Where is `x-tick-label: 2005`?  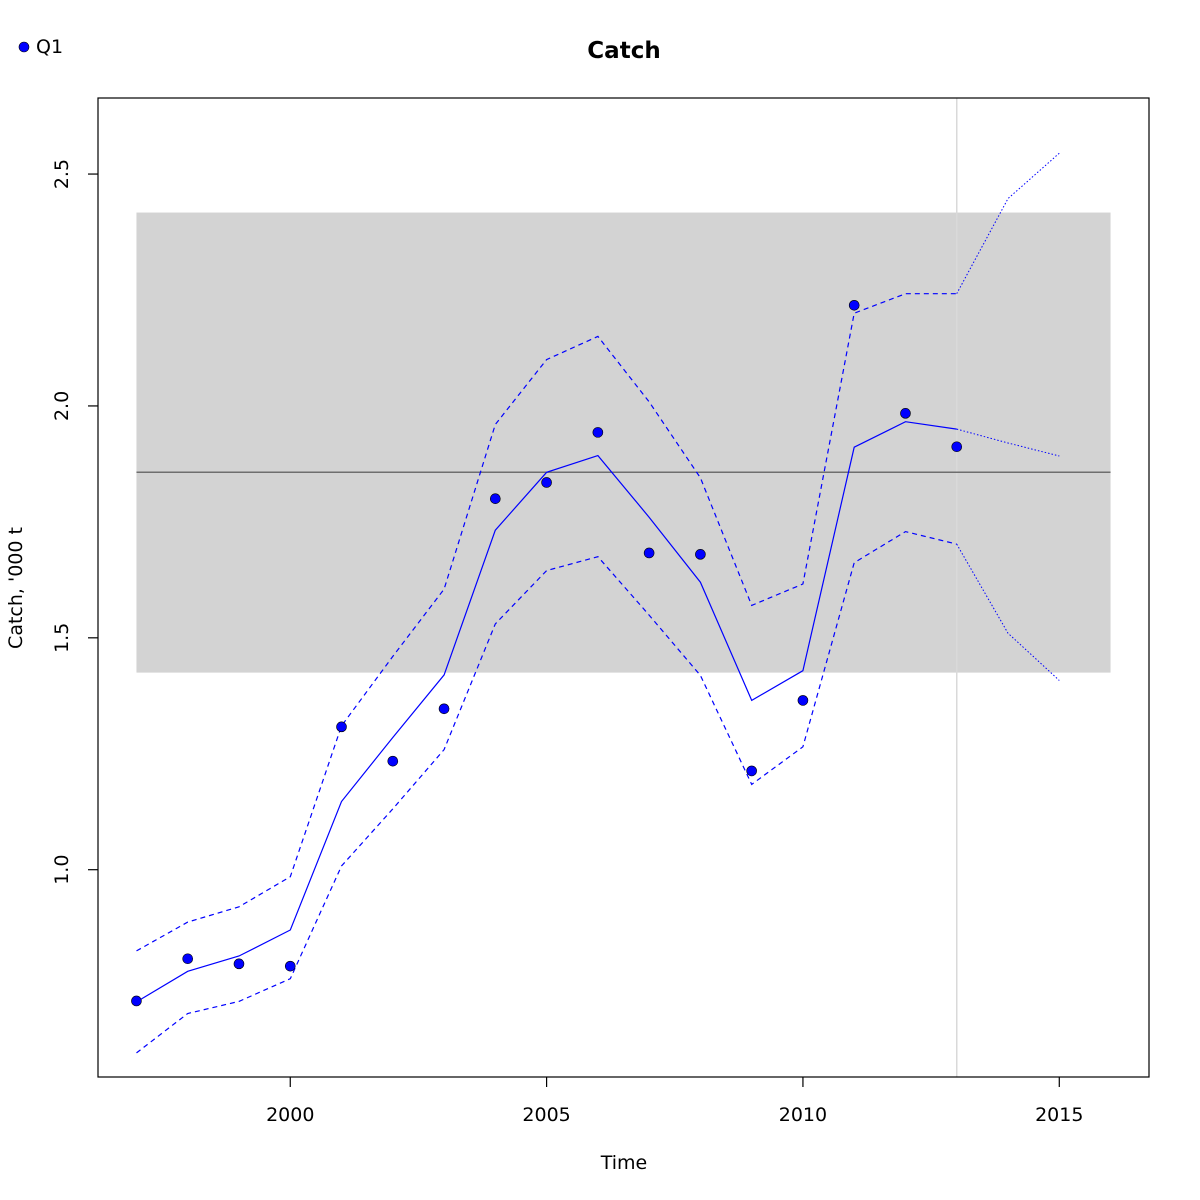 x-tick-label: 2005 is located at coordinates (546, 1115).